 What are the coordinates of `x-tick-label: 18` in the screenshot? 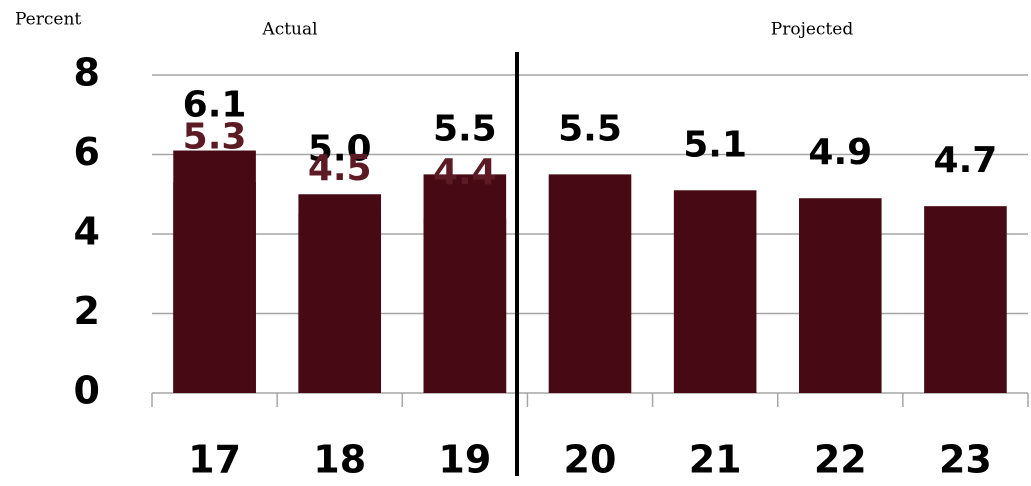 It's located at (339, 460).